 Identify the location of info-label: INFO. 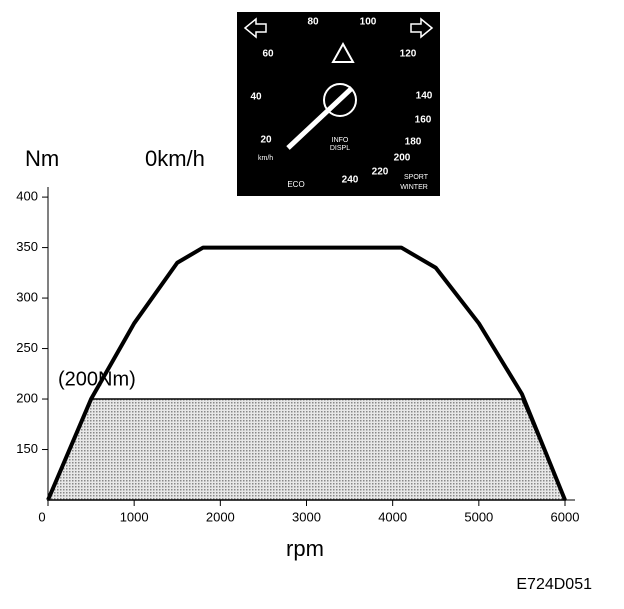
(340, 140).